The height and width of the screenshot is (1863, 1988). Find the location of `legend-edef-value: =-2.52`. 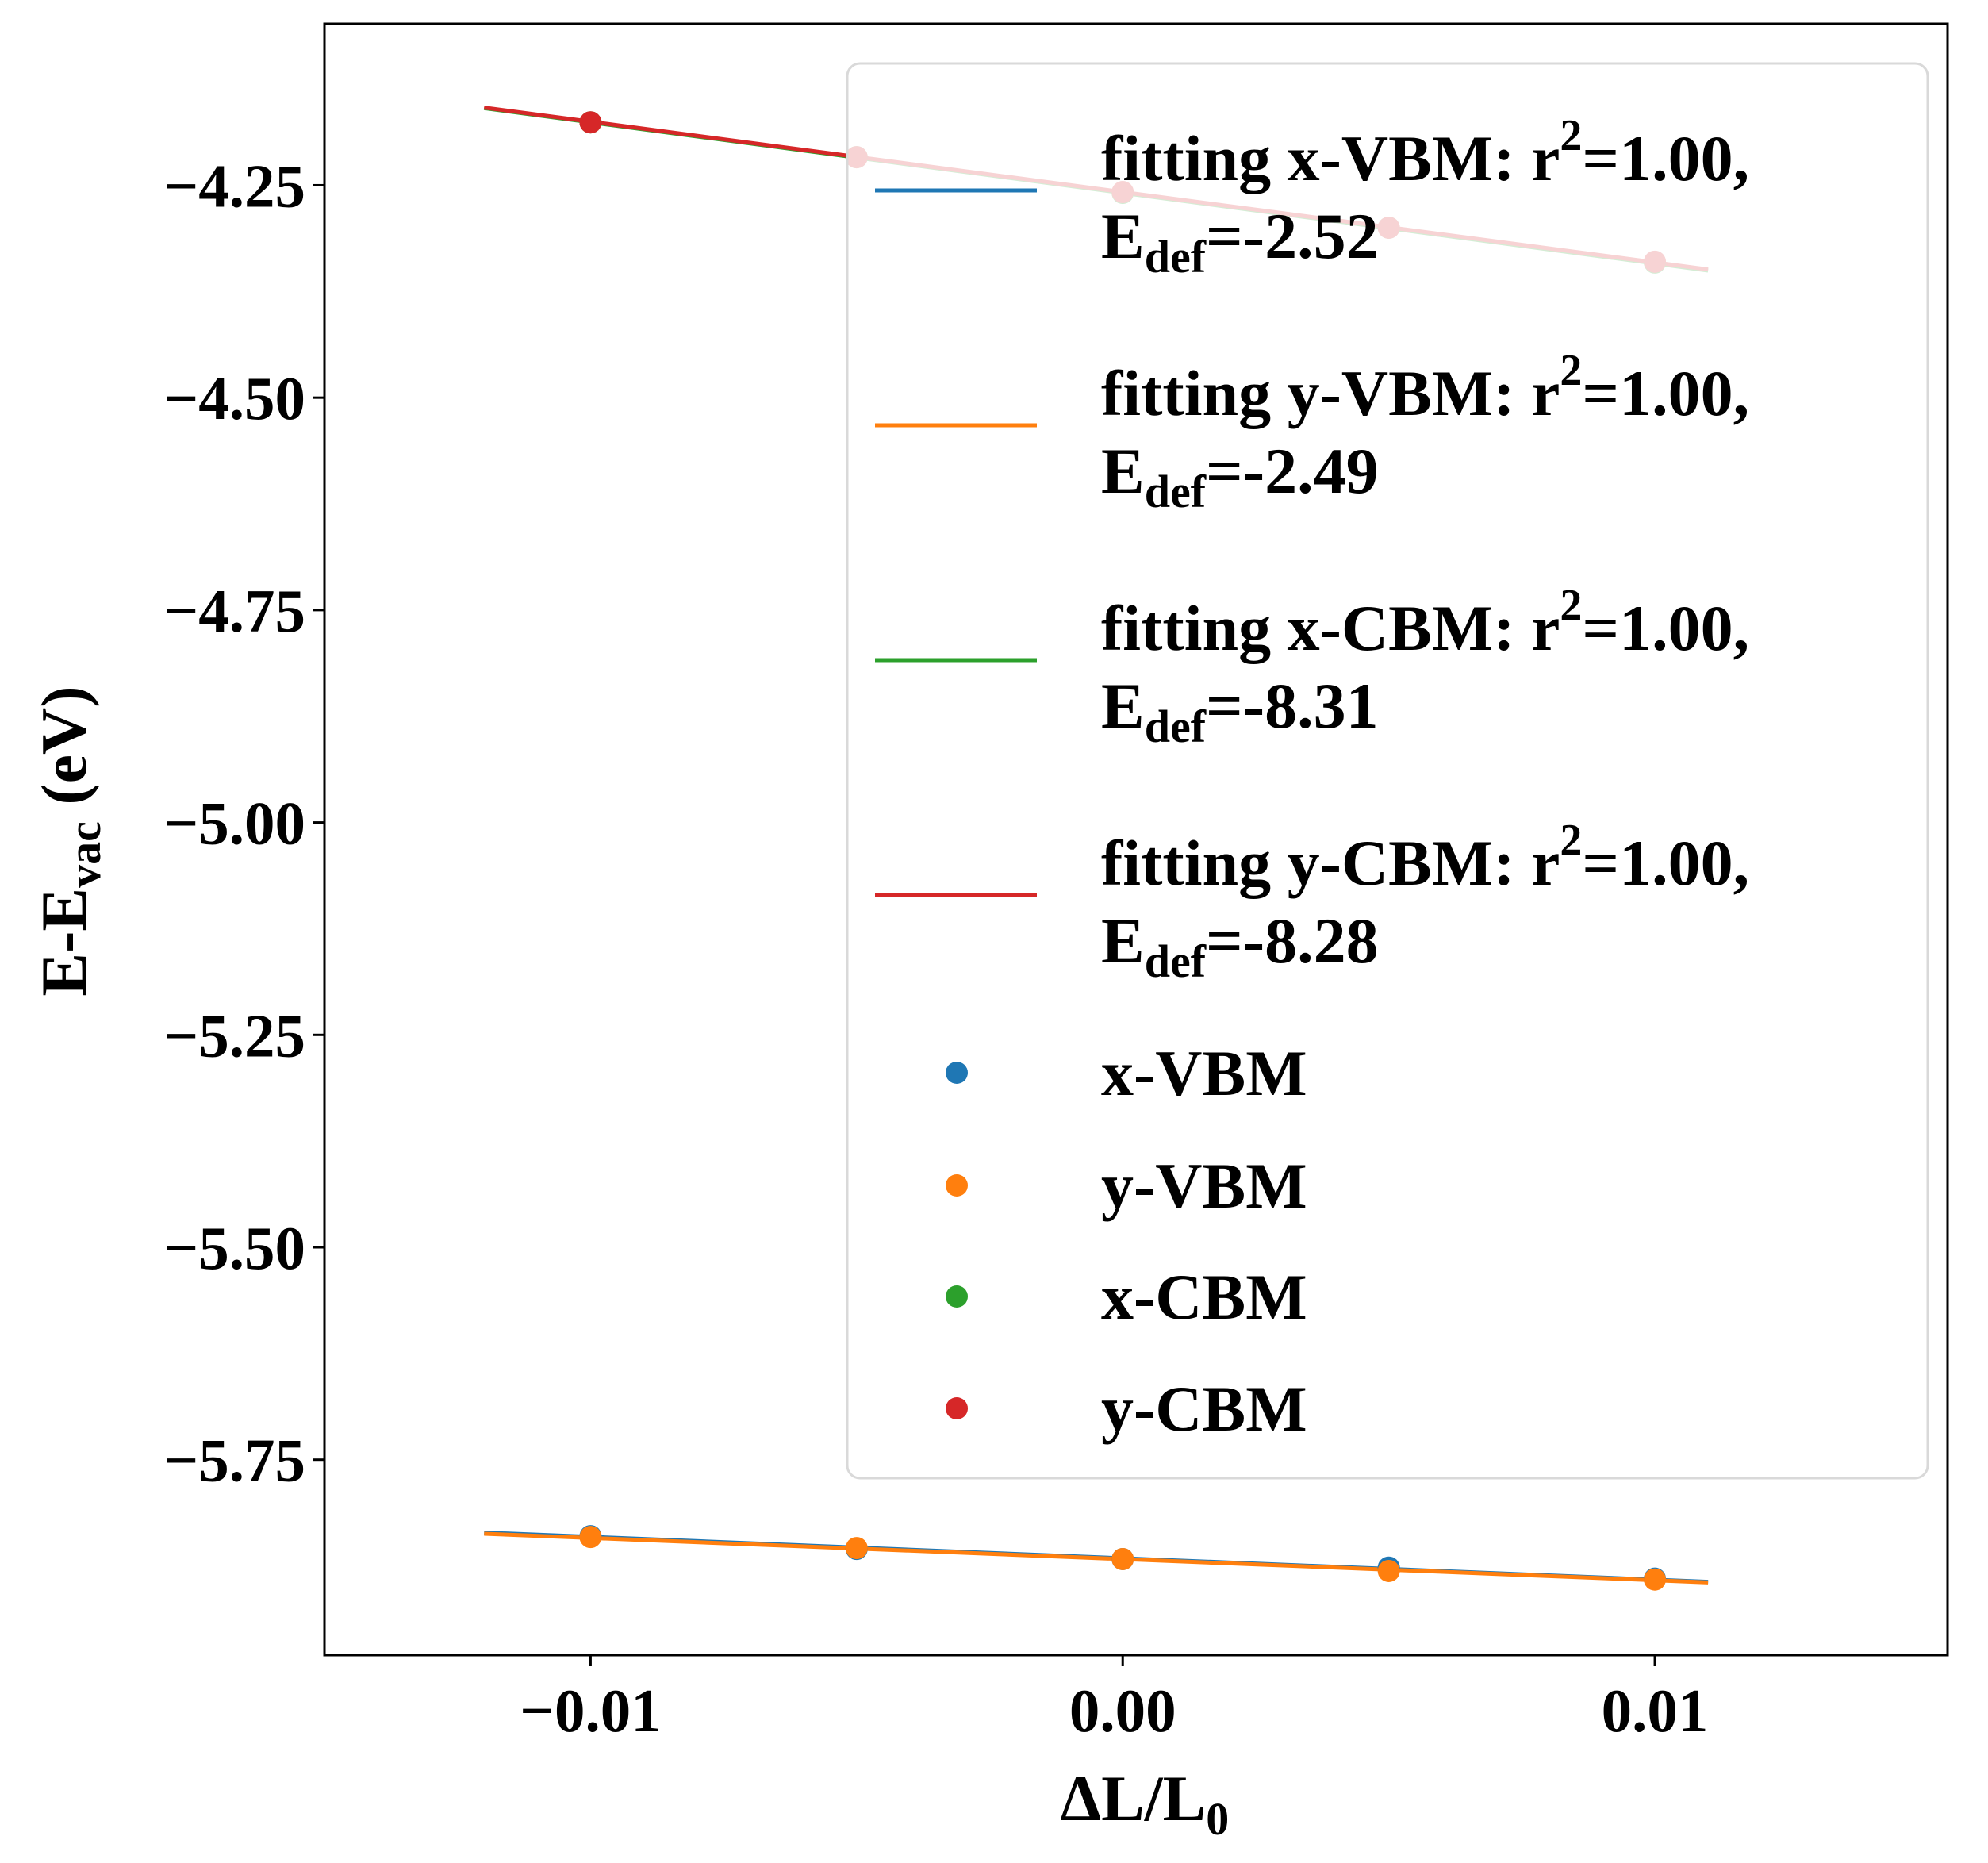

legend-edef-value: =-2.52 is located at coordinates (1293, 236).